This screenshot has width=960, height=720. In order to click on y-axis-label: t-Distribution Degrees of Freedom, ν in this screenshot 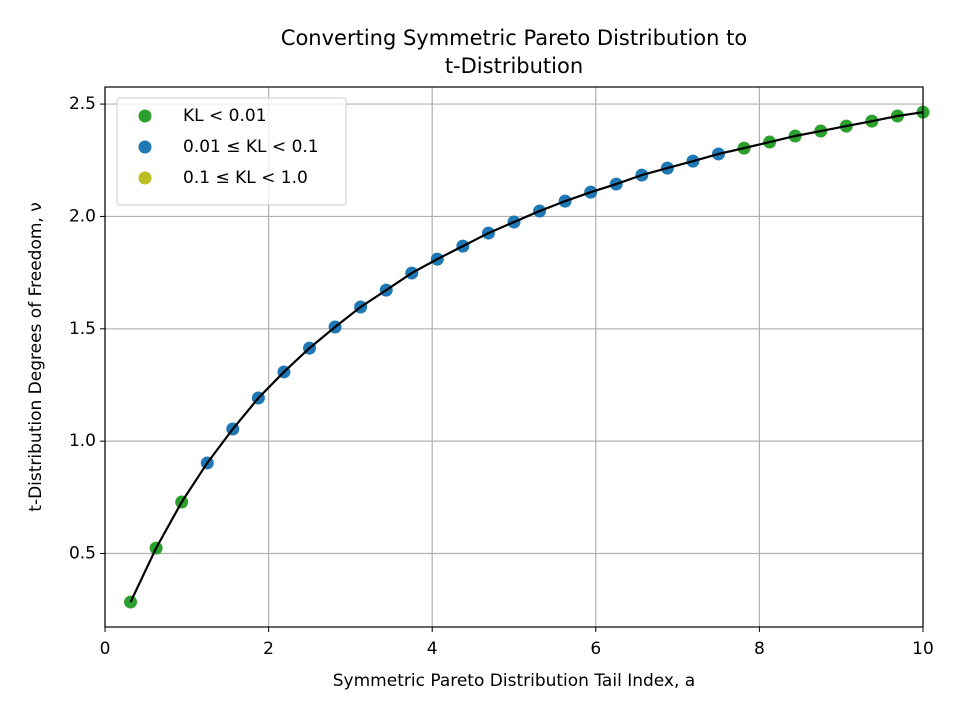, I will do `click(36, 356)`.